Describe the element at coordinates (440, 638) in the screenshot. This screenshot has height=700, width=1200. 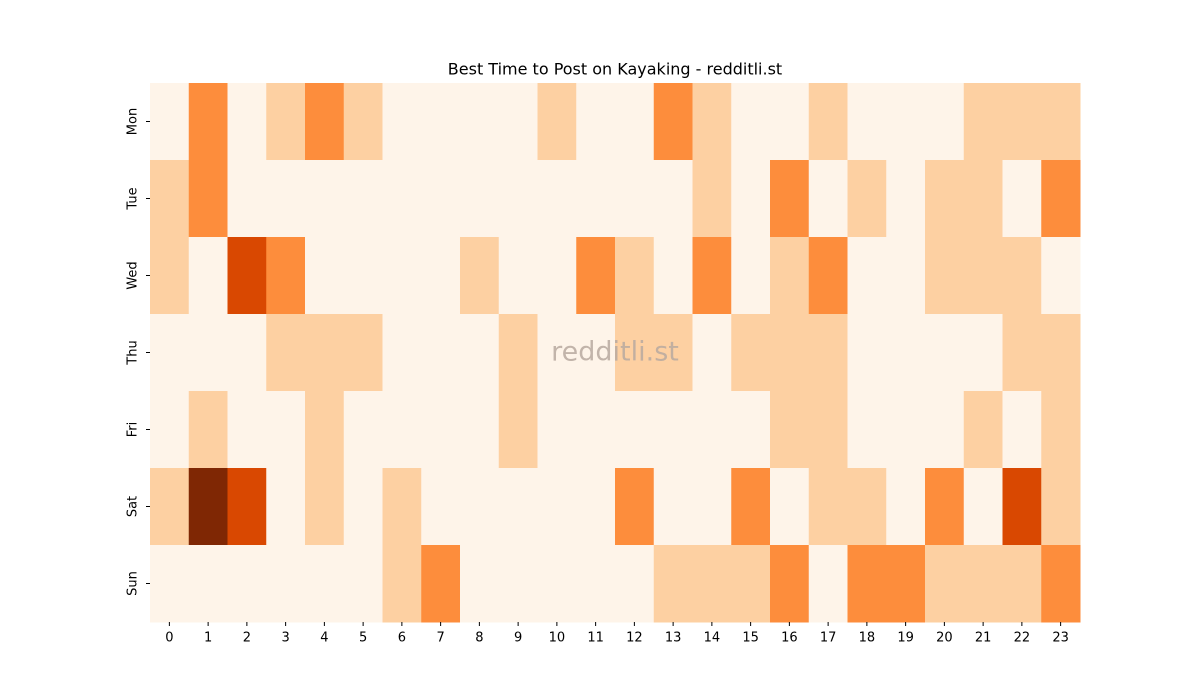
I see `x-tick-label: 7` at that location.